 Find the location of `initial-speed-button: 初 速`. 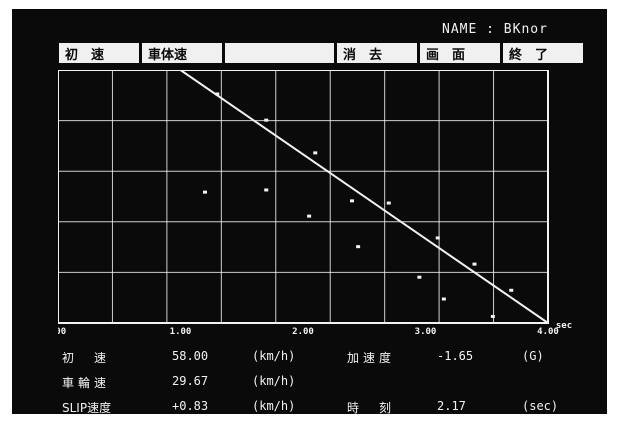

initial-speed-button: 初 速 is located at coordinates (99, 53).